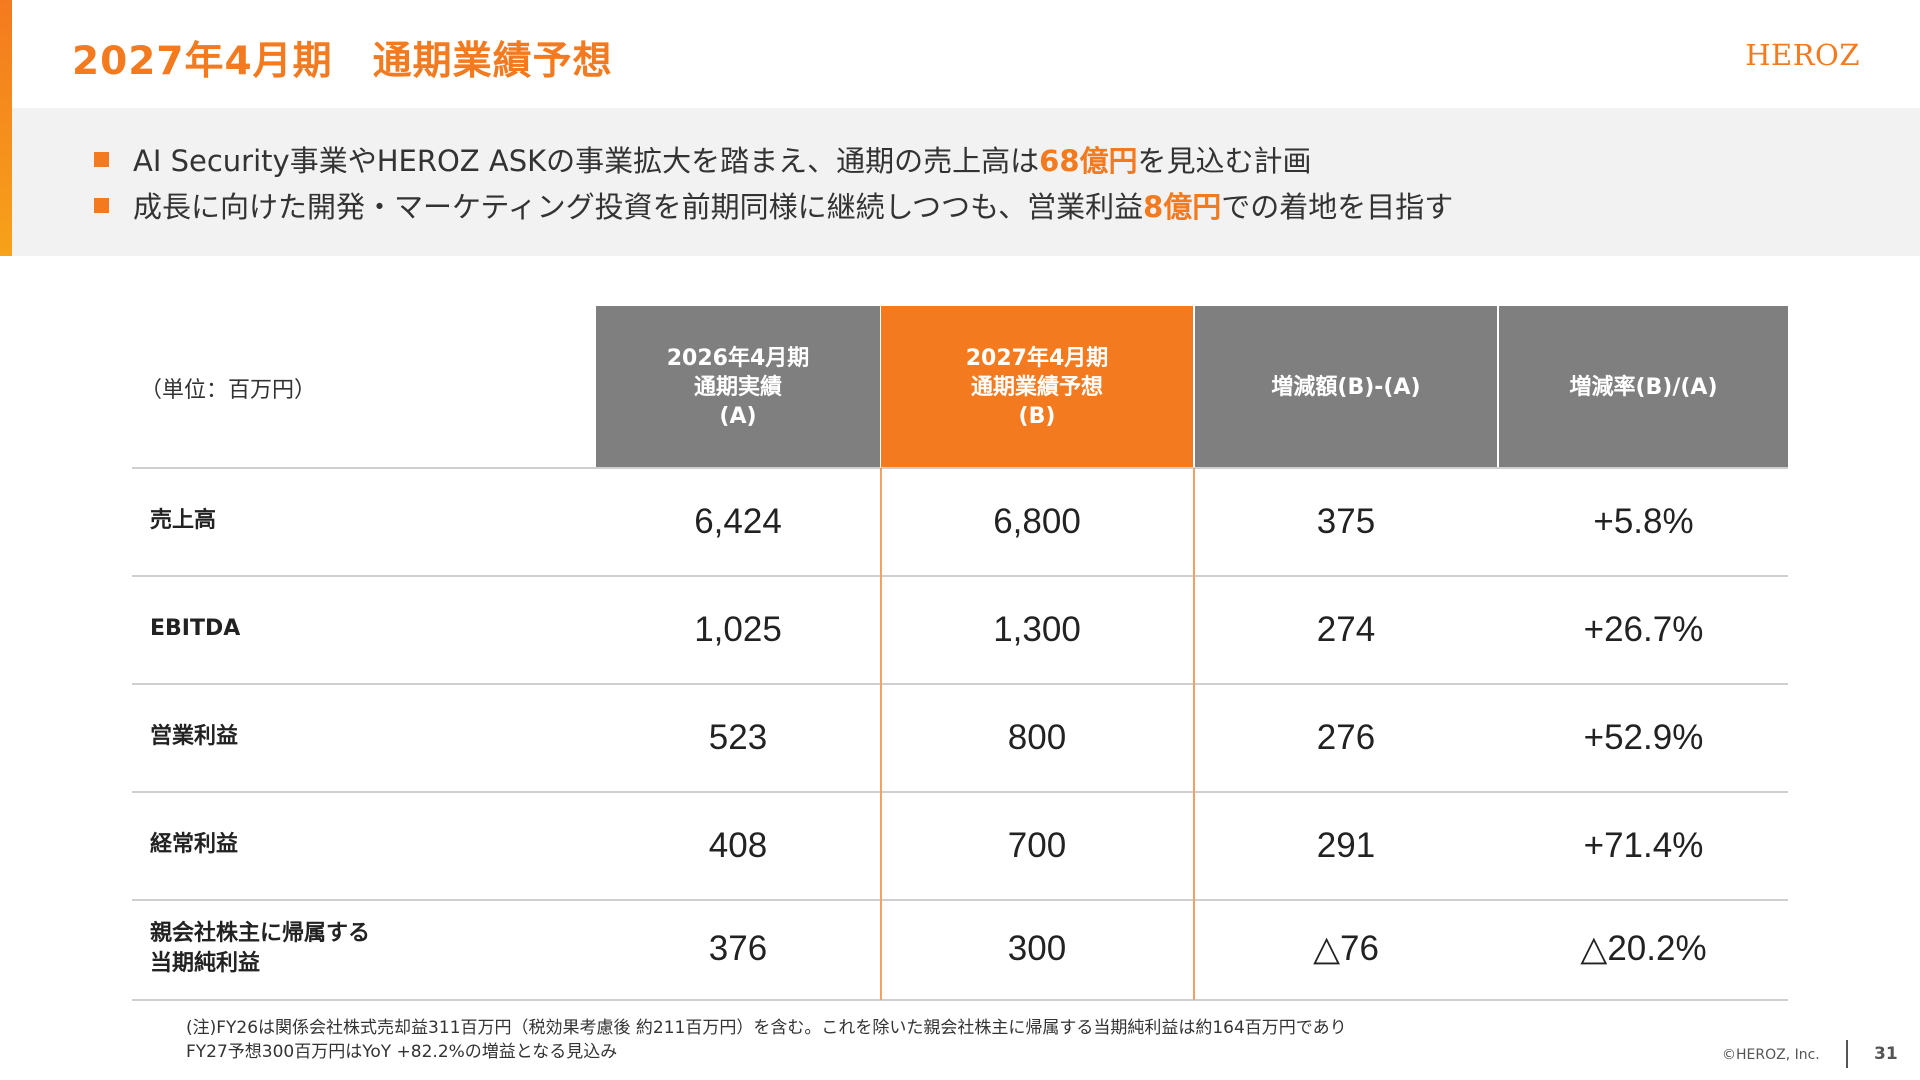  What do you see at coordinates (1037, 845) in the screenshot?
I see `table-cell: 700` at bounding box center [1037, 845].